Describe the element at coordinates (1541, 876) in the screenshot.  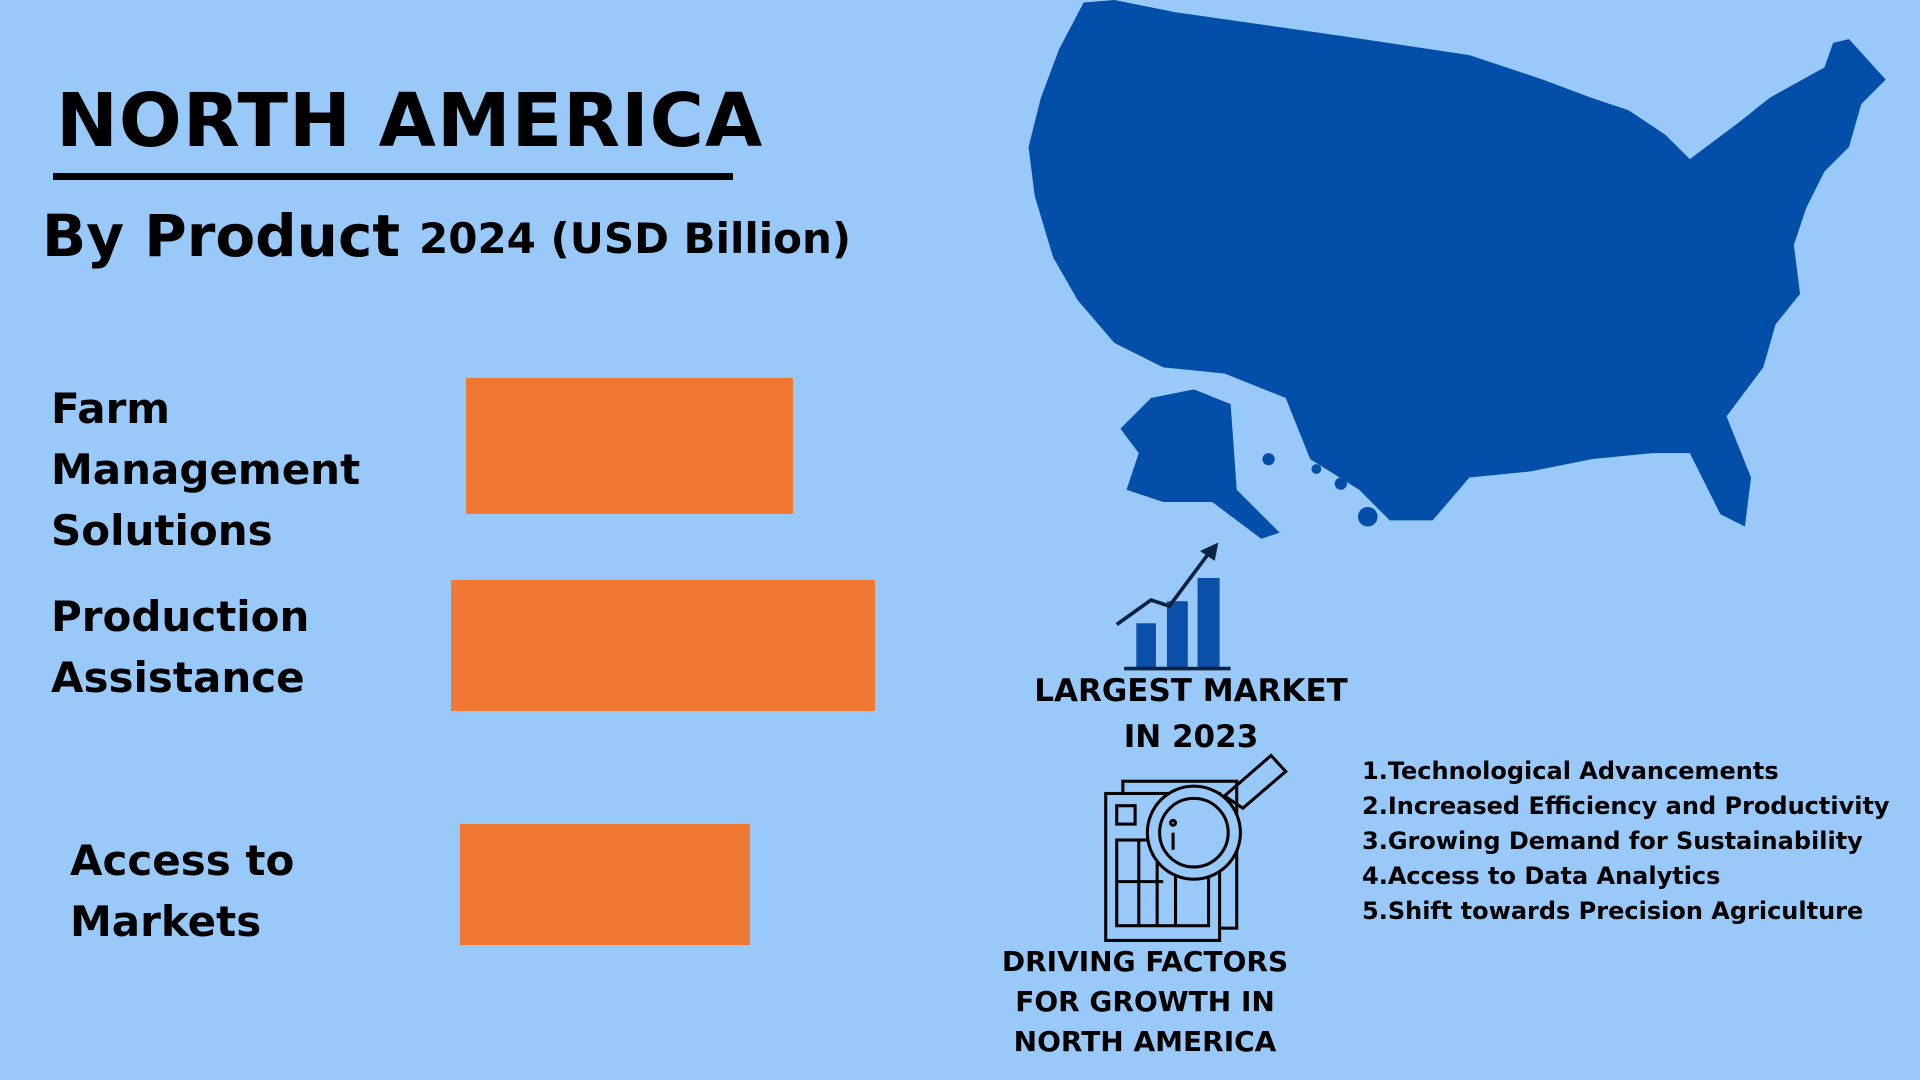
I see `driver-item: 4.Access to Data Analytics` at that location.